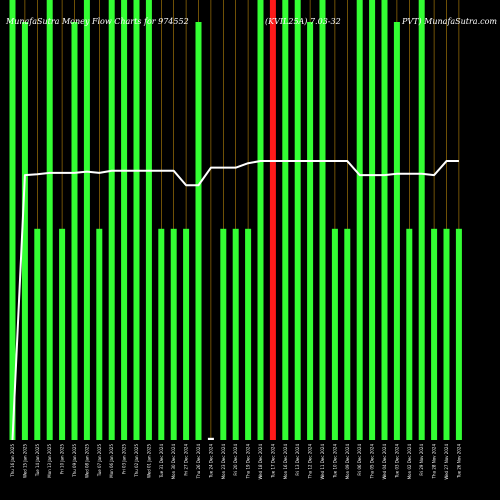 The width and height of the screenshot is (500, 500). Describe the element at coordinates (359, 460) in the screenshot. I see `x-tick-label: Fri 06 Dec 2024` at that location.